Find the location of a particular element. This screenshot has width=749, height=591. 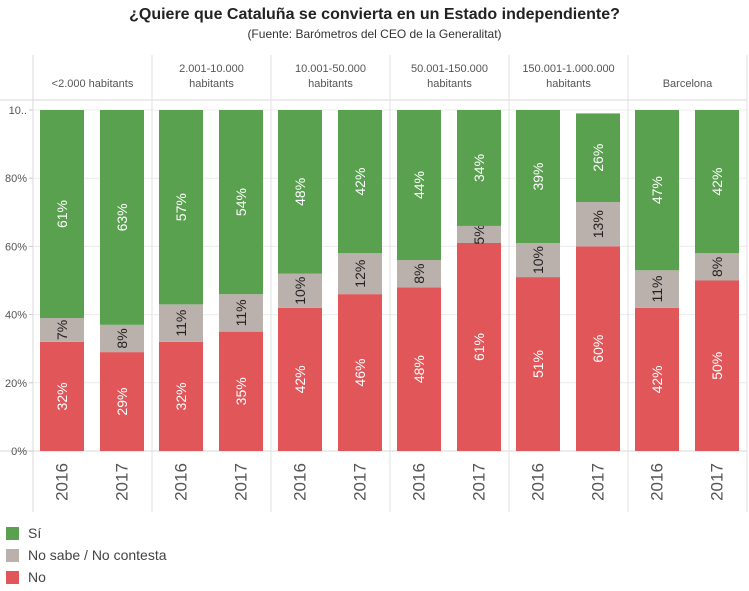

legend-label-si: Sí is located at coordinates (35, 533).